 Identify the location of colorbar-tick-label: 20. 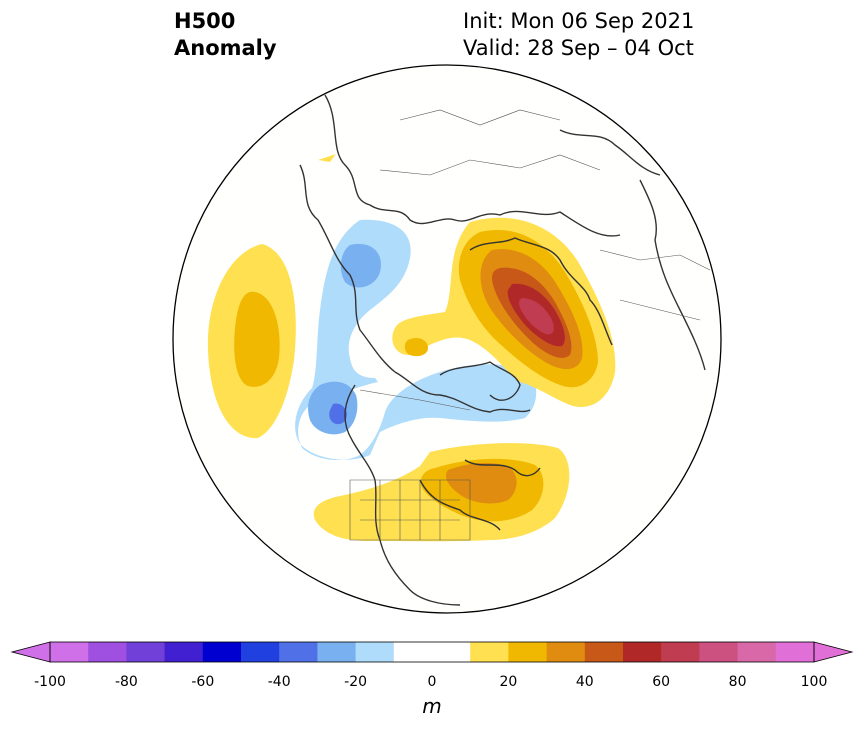
(508, 682).